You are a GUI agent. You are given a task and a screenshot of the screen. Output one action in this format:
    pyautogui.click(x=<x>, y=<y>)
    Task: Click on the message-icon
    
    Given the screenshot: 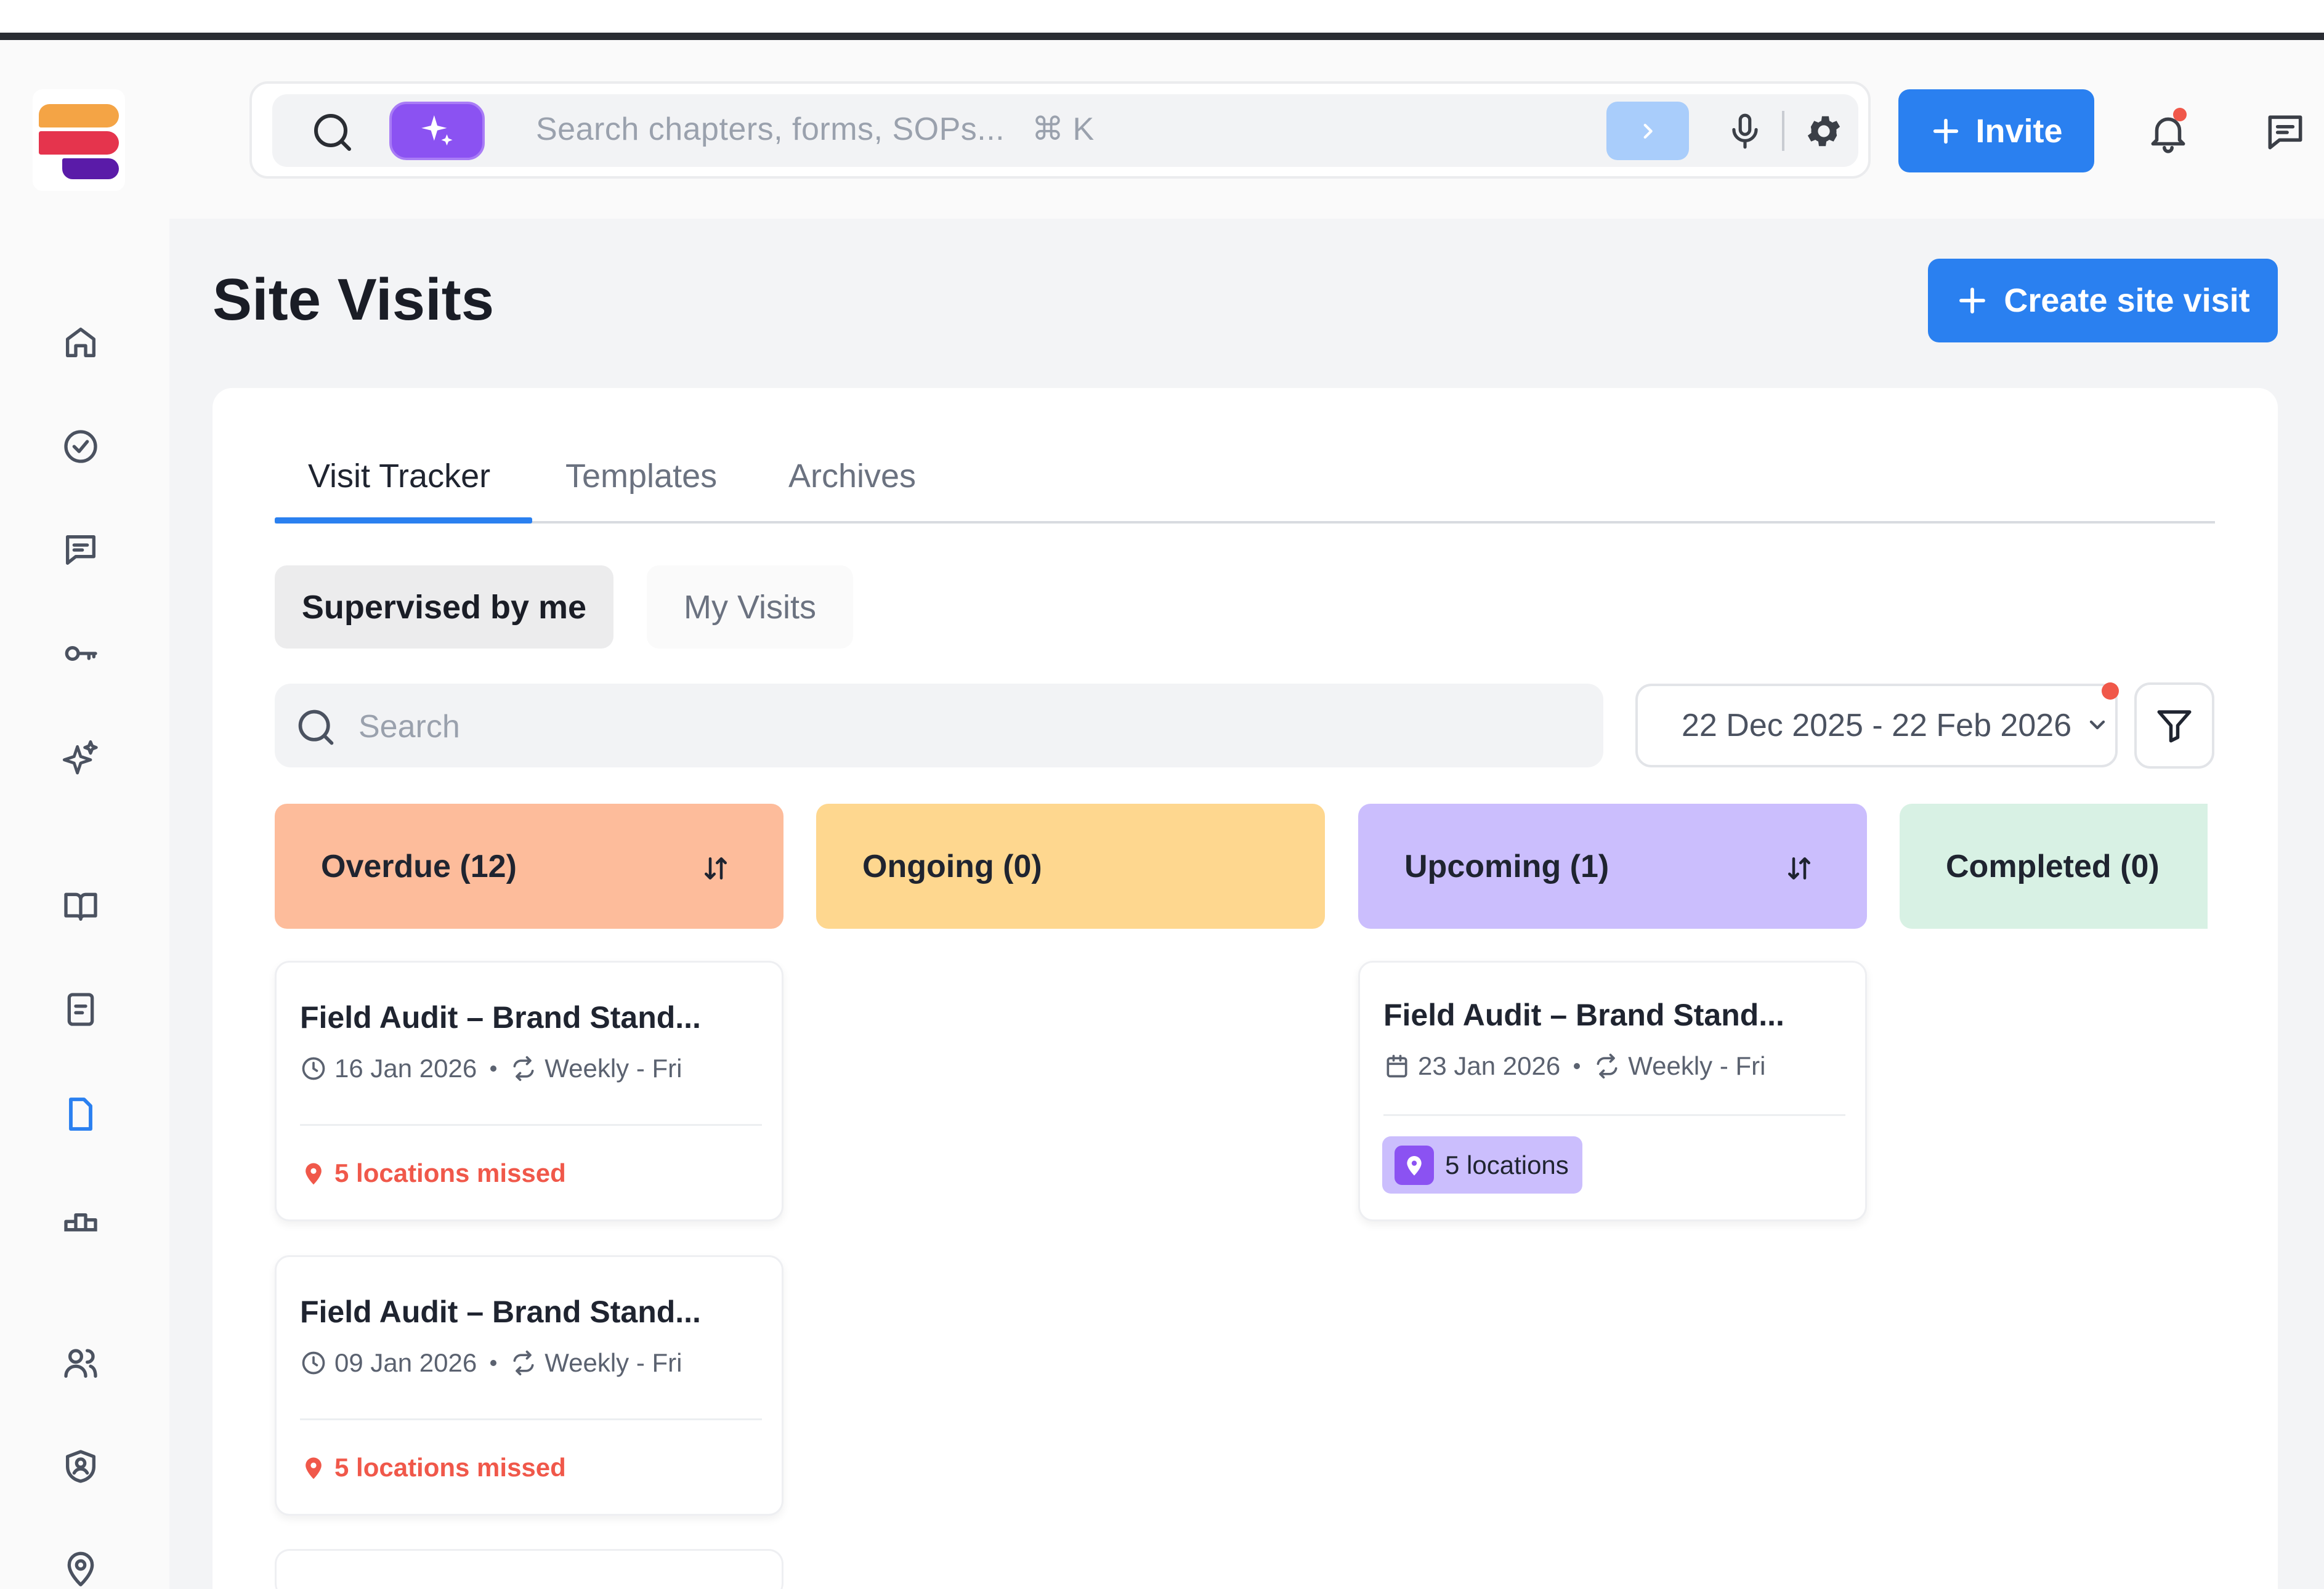 What is the action you would take?
    pyautogui.click(x=80, y=550)
    